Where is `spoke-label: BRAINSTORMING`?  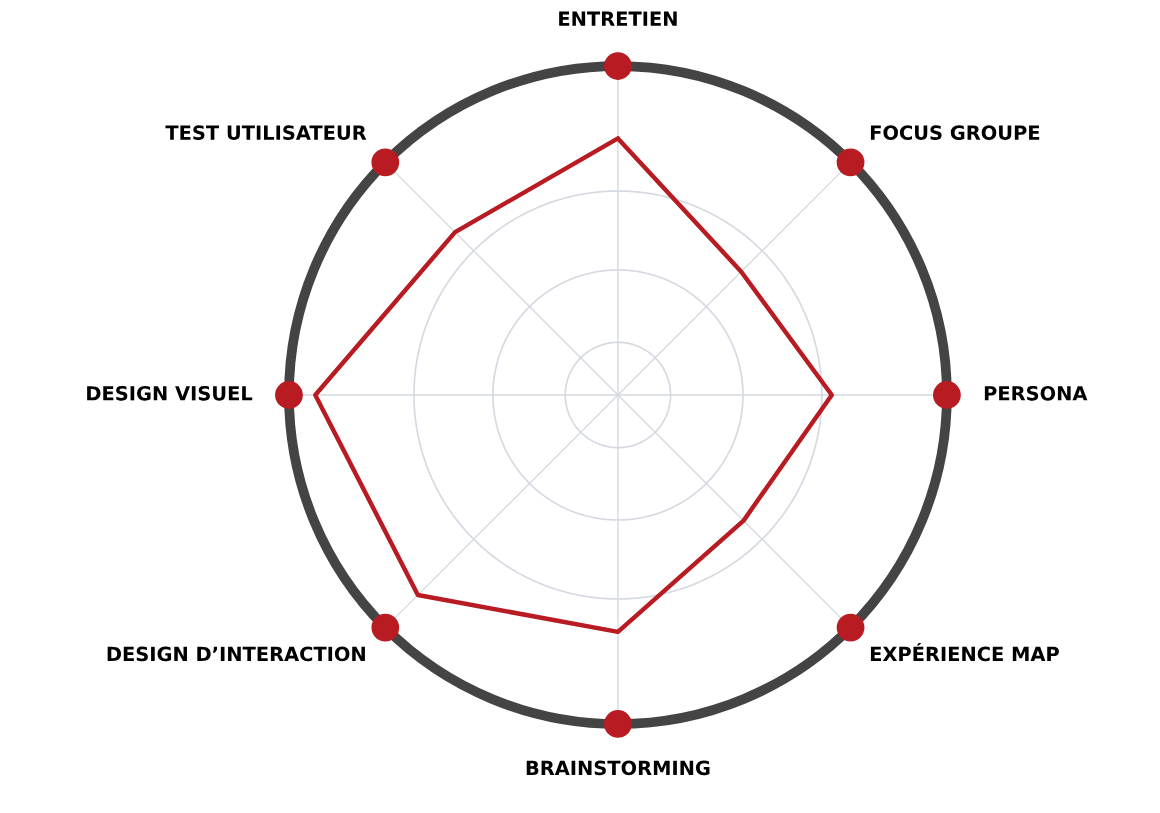
spoke-label: BRAINSTORMING is located at coordinates (618, 768).